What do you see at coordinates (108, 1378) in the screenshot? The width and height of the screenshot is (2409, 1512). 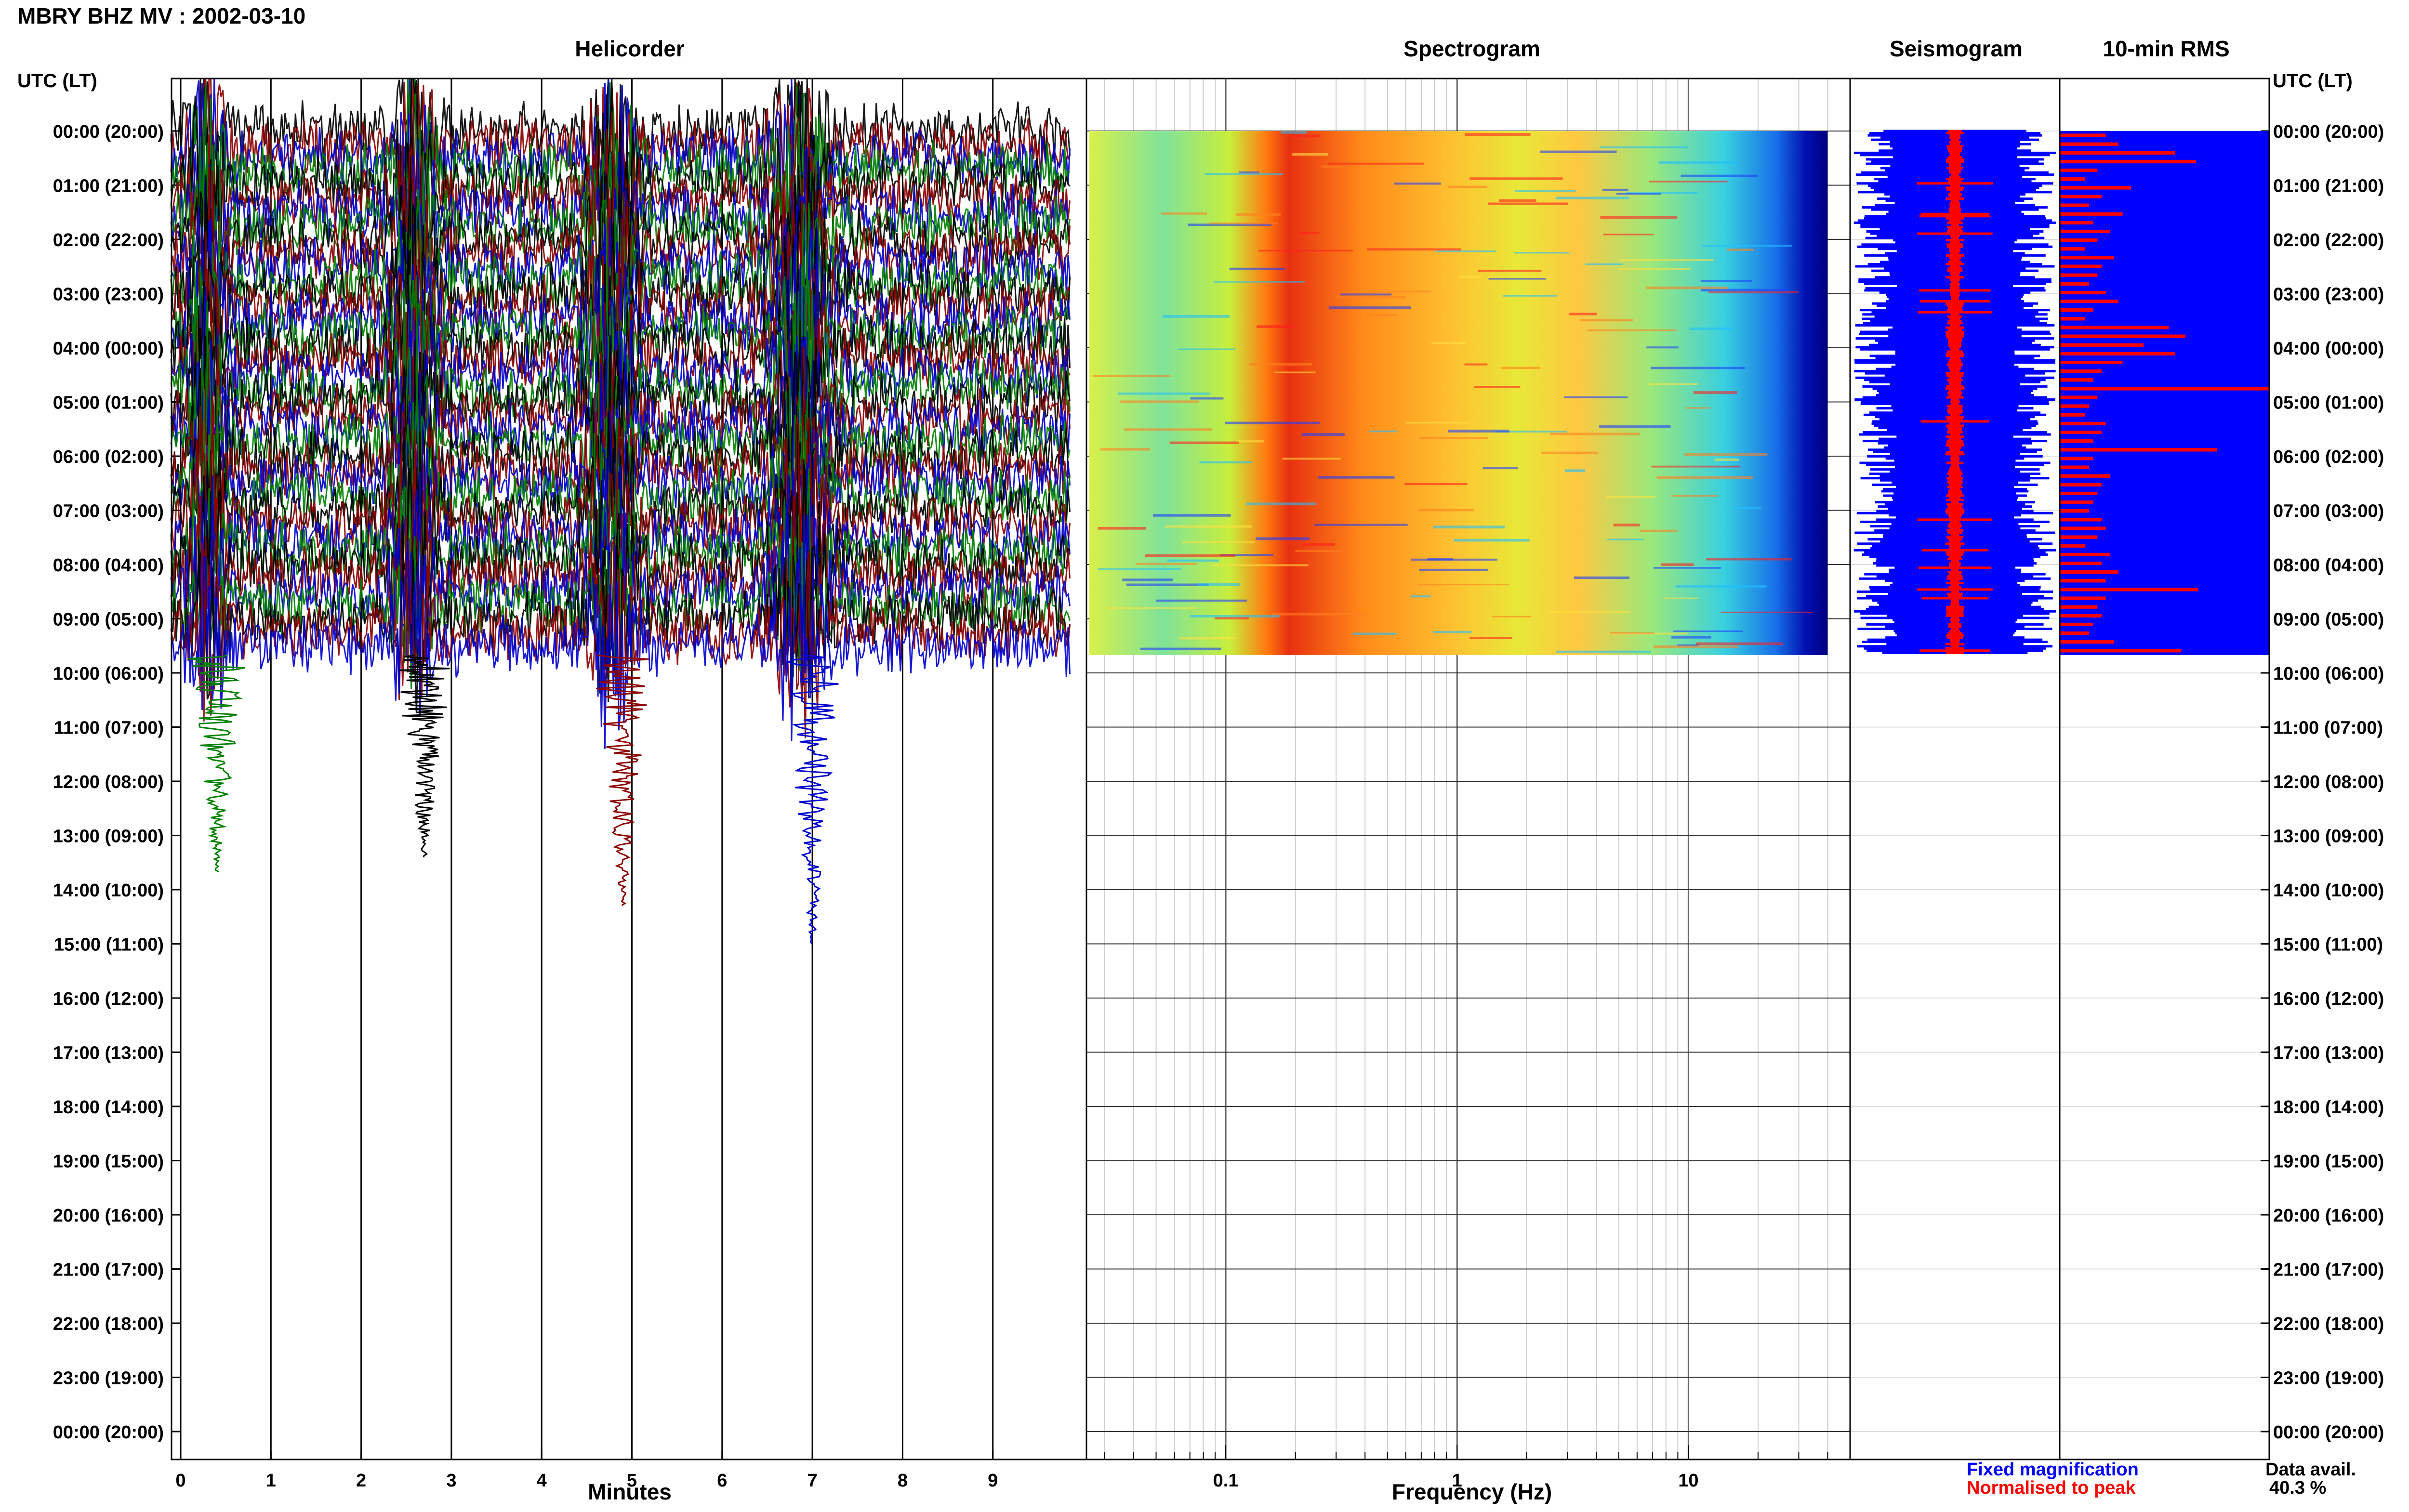 I see `utc-hour-label-left: 23:00 (19:00)` at bounding box center [108, 1378].